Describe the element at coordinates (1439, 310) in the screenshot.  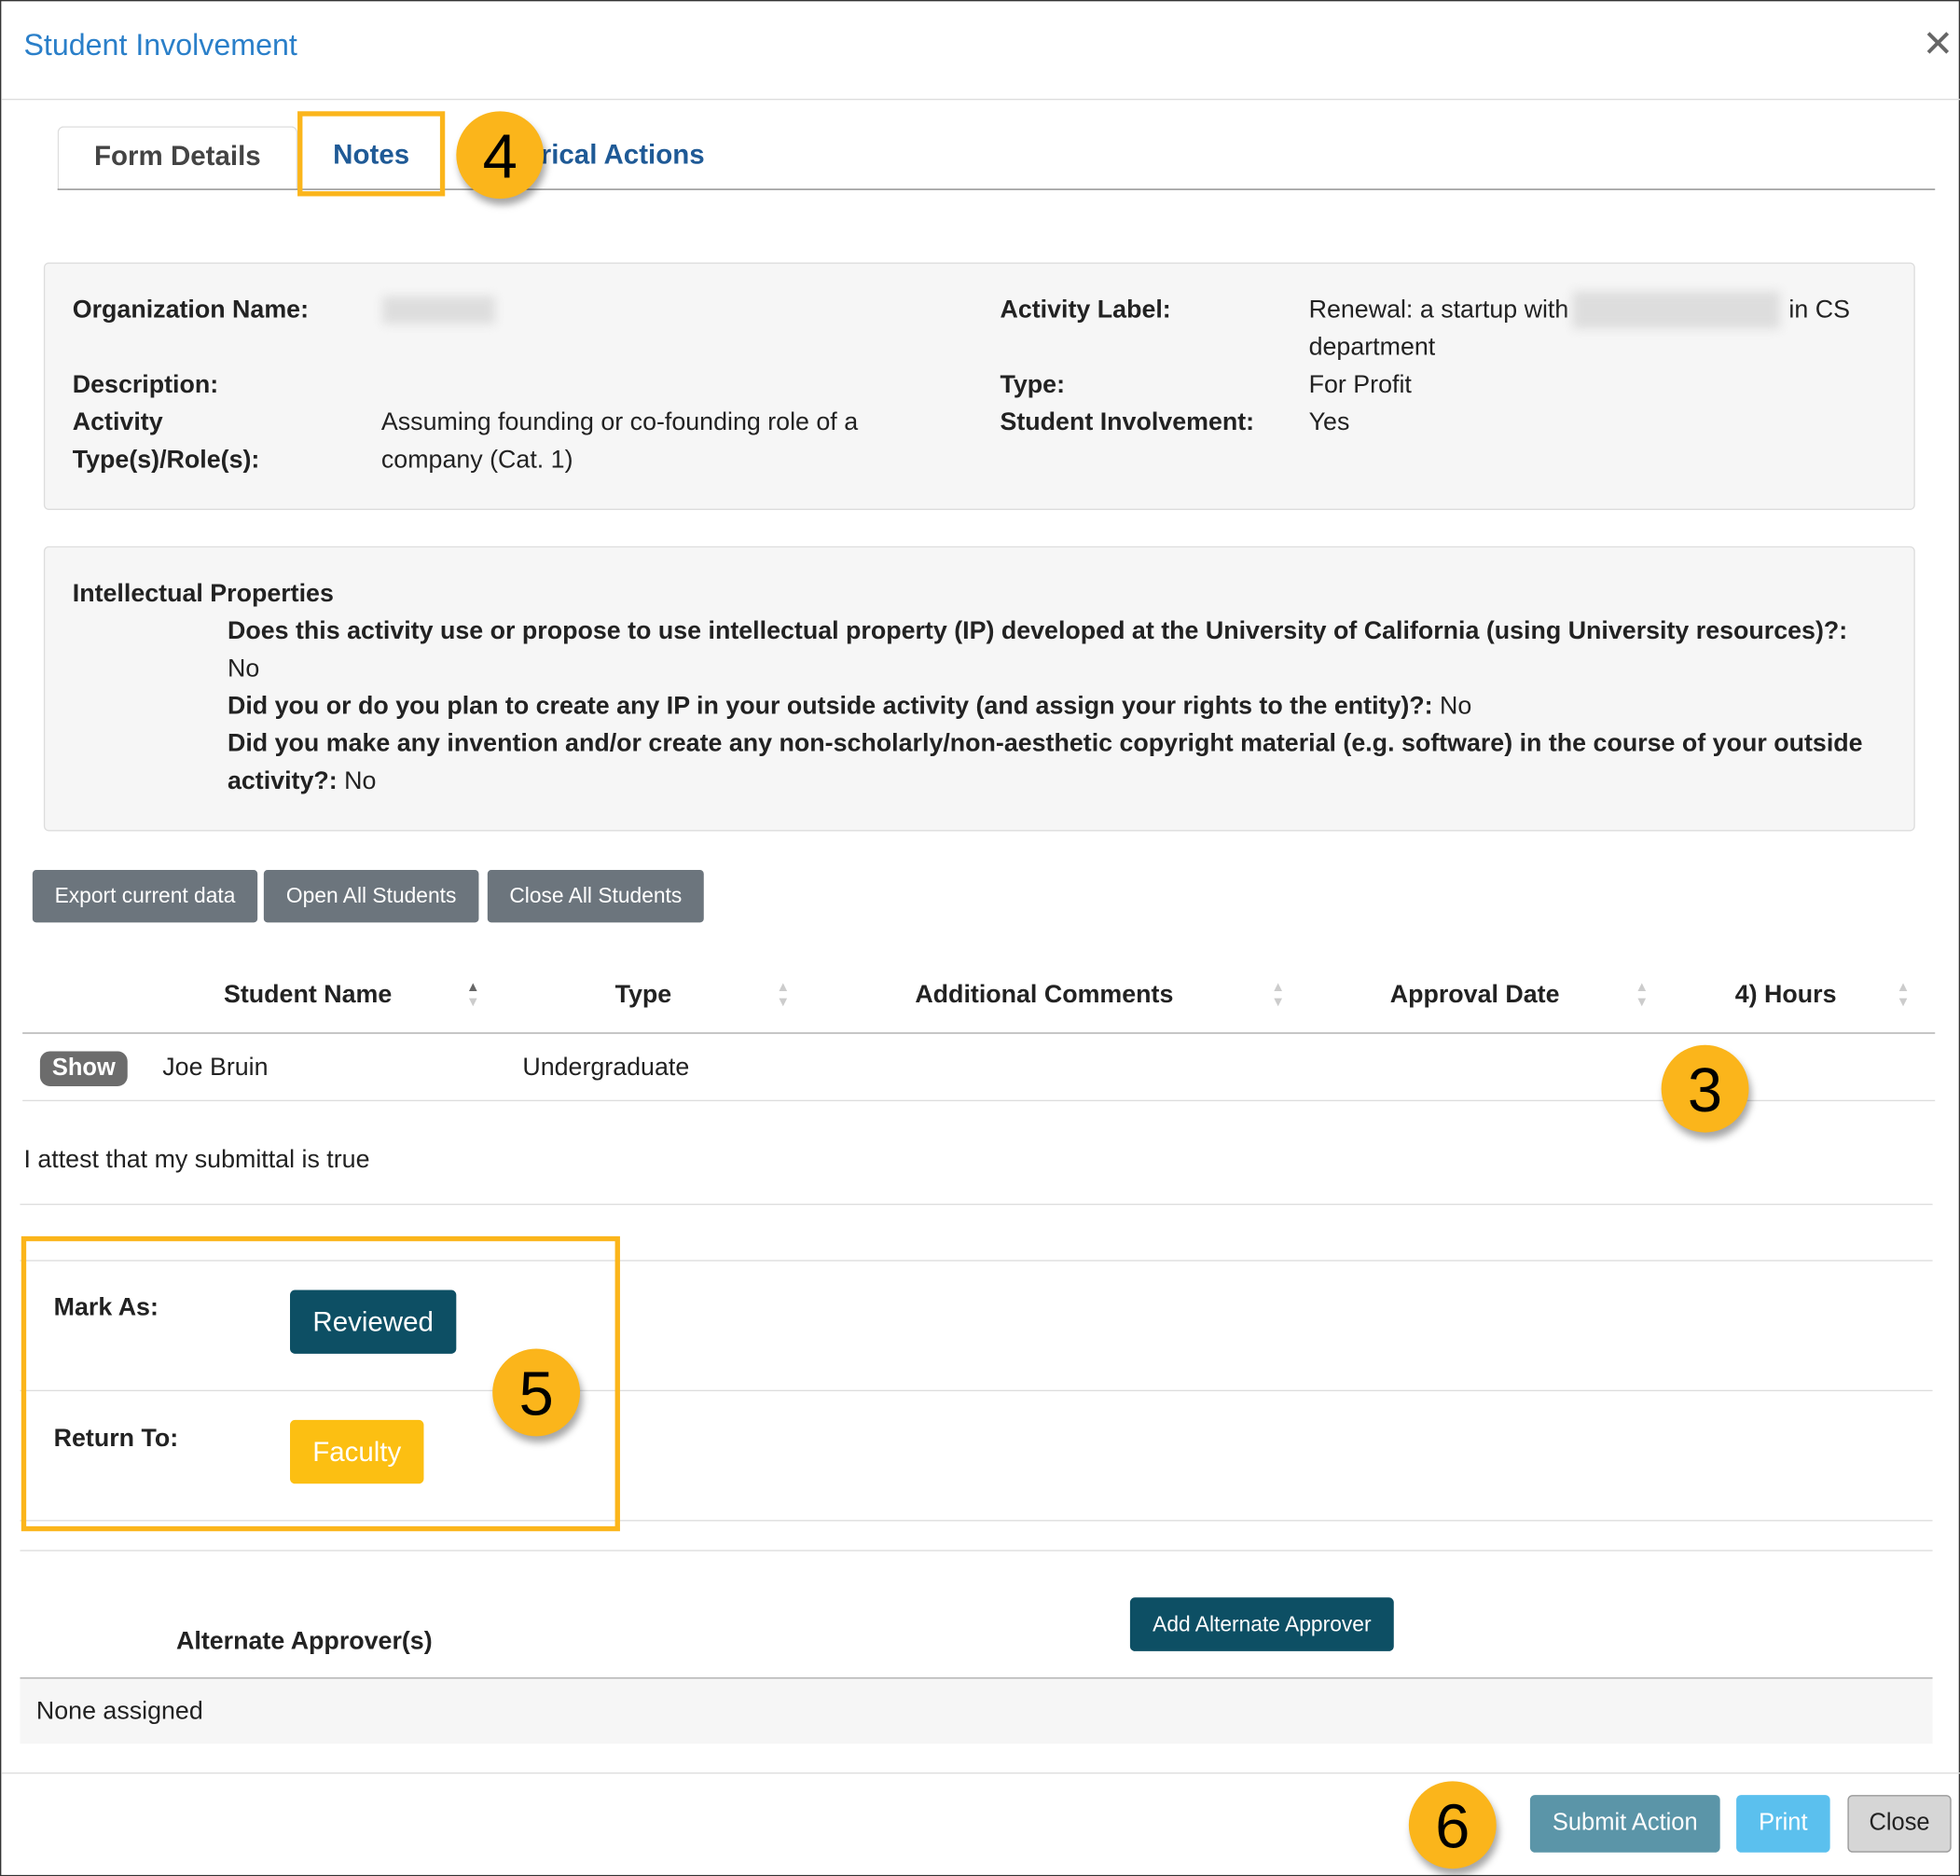
I see `activity-label-value: Renewal: a startup with` at that location.